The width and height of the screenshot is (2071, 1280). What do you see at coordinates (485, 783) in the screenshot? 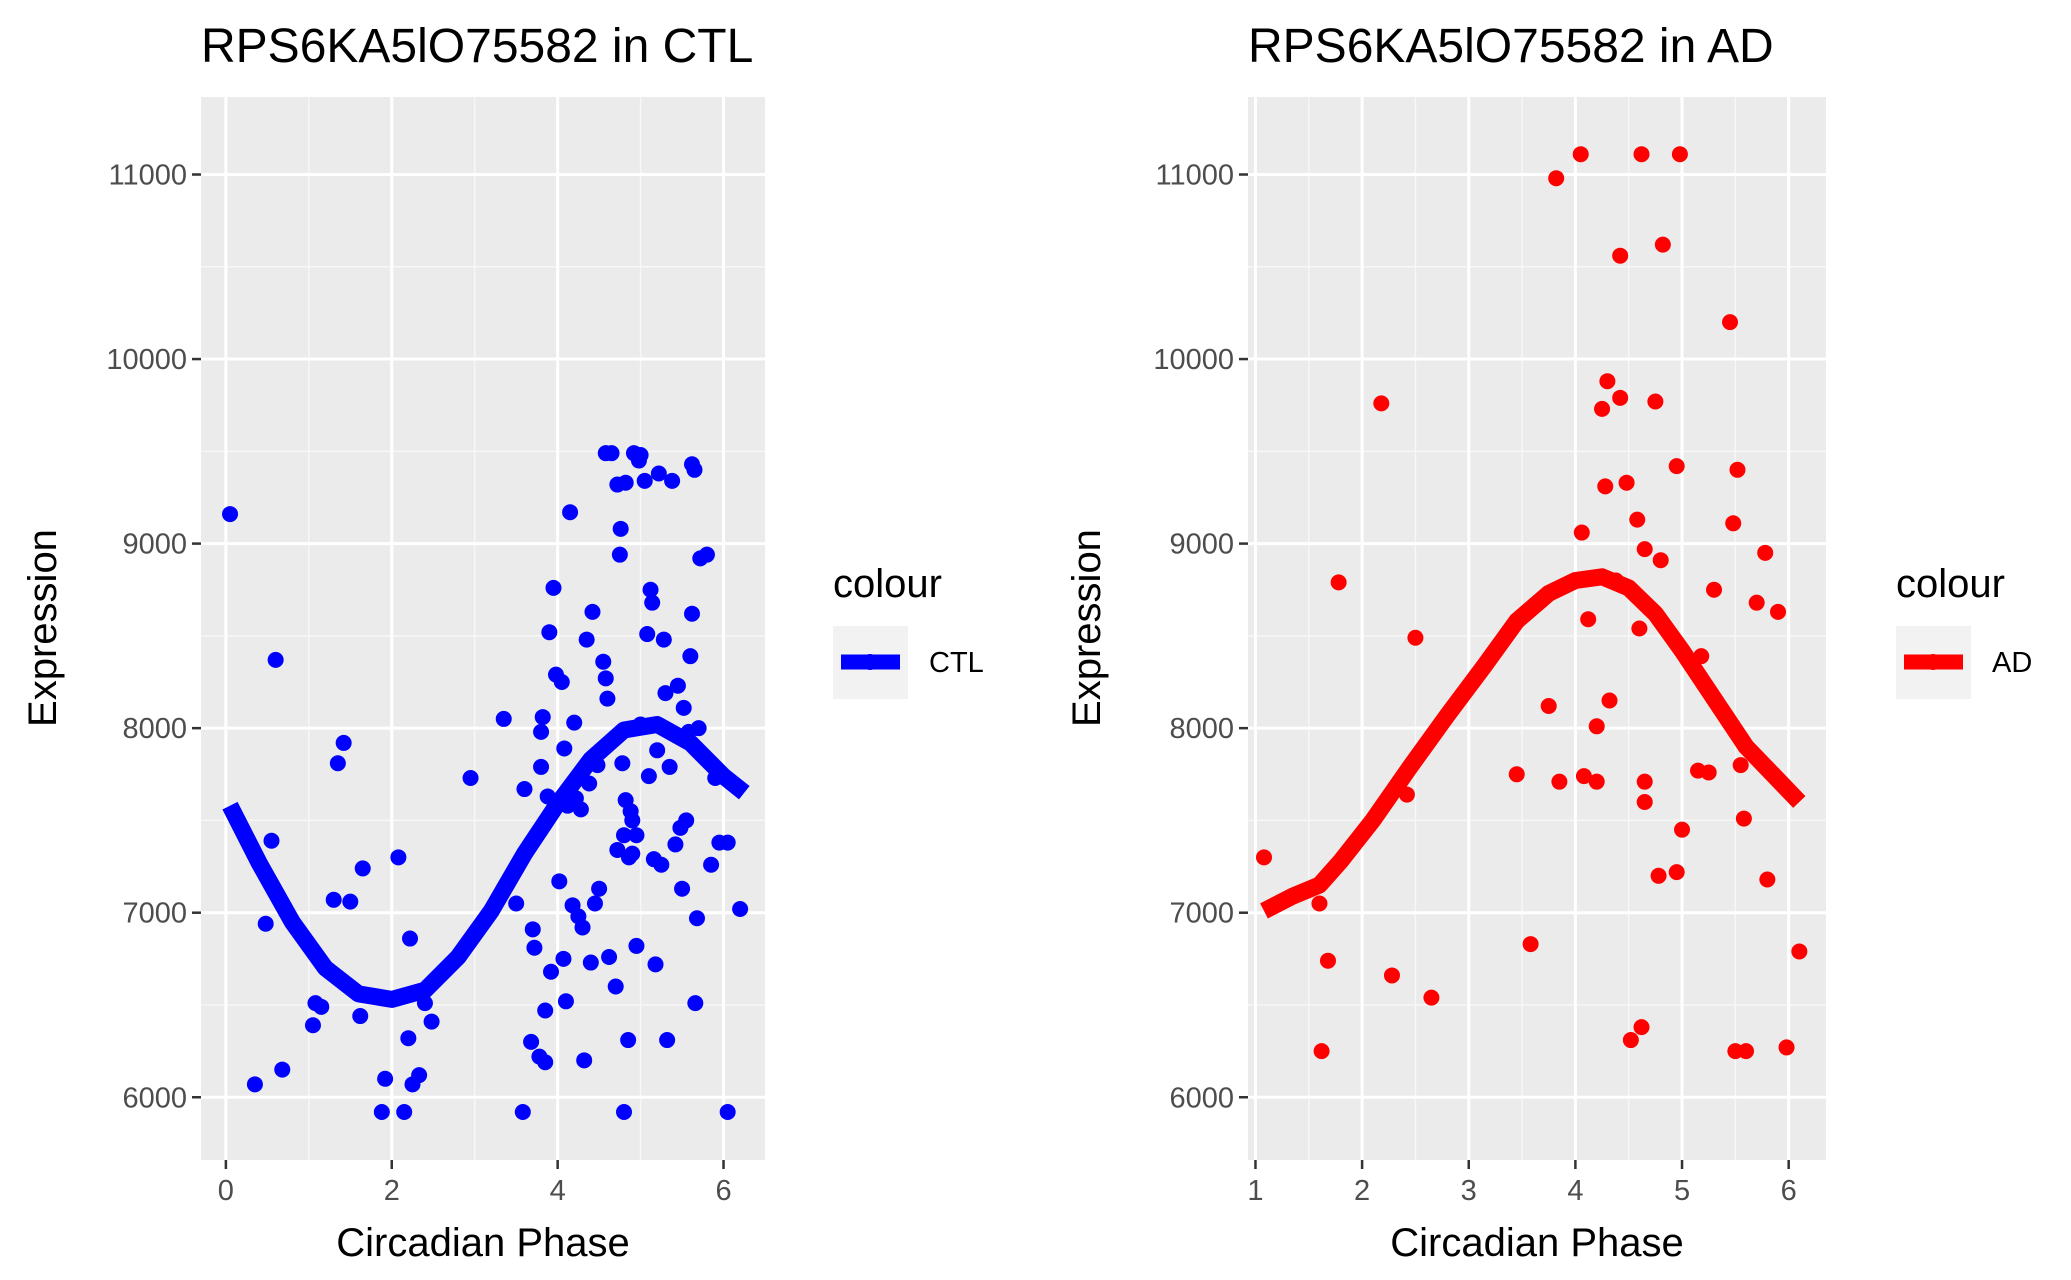
I see `data-points-ctl` at bounding box center [485, 783].